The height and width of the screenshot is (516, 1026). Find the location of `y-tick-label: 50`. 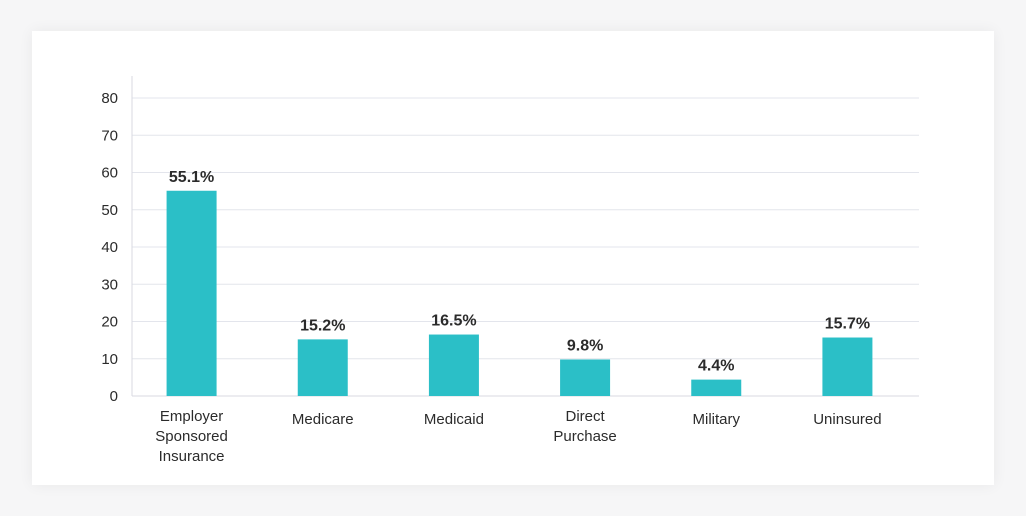

y-tick-label: 50 is located at coordinates (109, 210).